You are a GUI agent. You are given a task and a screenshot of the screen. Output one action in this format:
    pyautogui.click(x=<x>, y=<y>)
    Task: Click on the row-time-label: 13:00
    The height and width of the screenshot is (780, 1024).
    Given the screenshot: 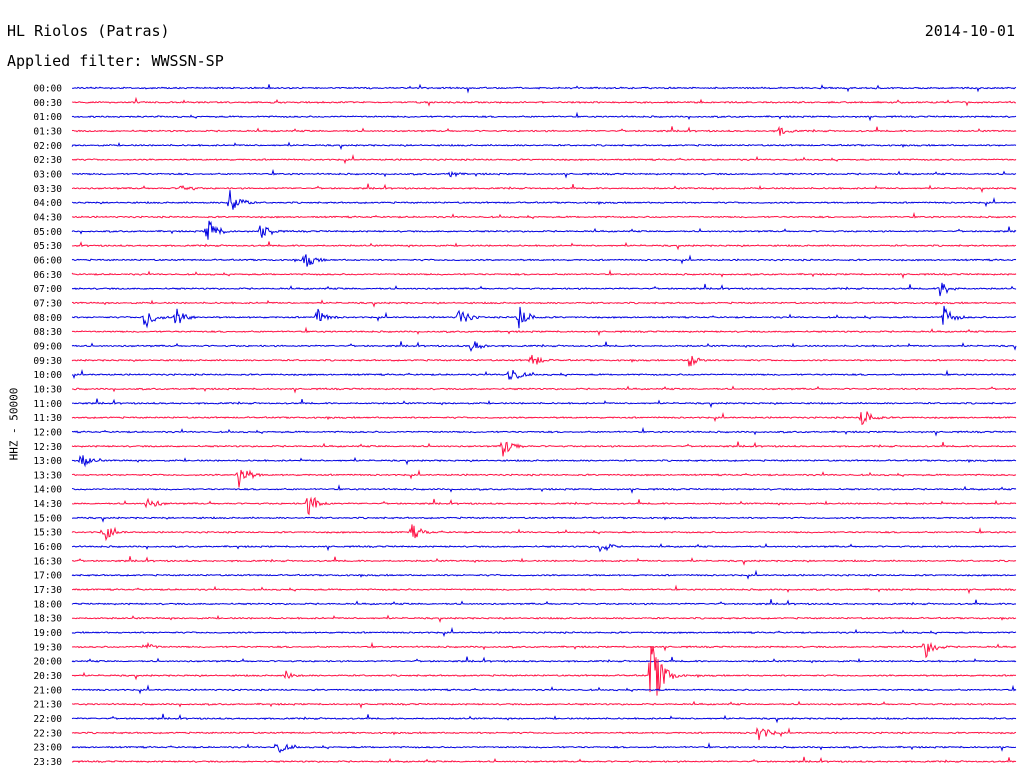 What is the action you would take?
    pyautogui.click(x=47, y=461)
    